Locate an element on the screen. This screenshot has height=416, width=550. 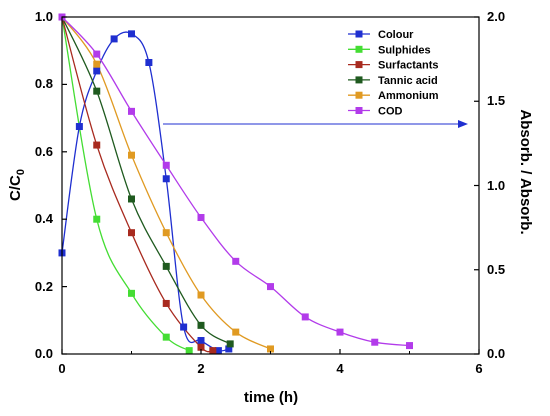
legend-label-cod: COD is located at coordinates (390, 112).